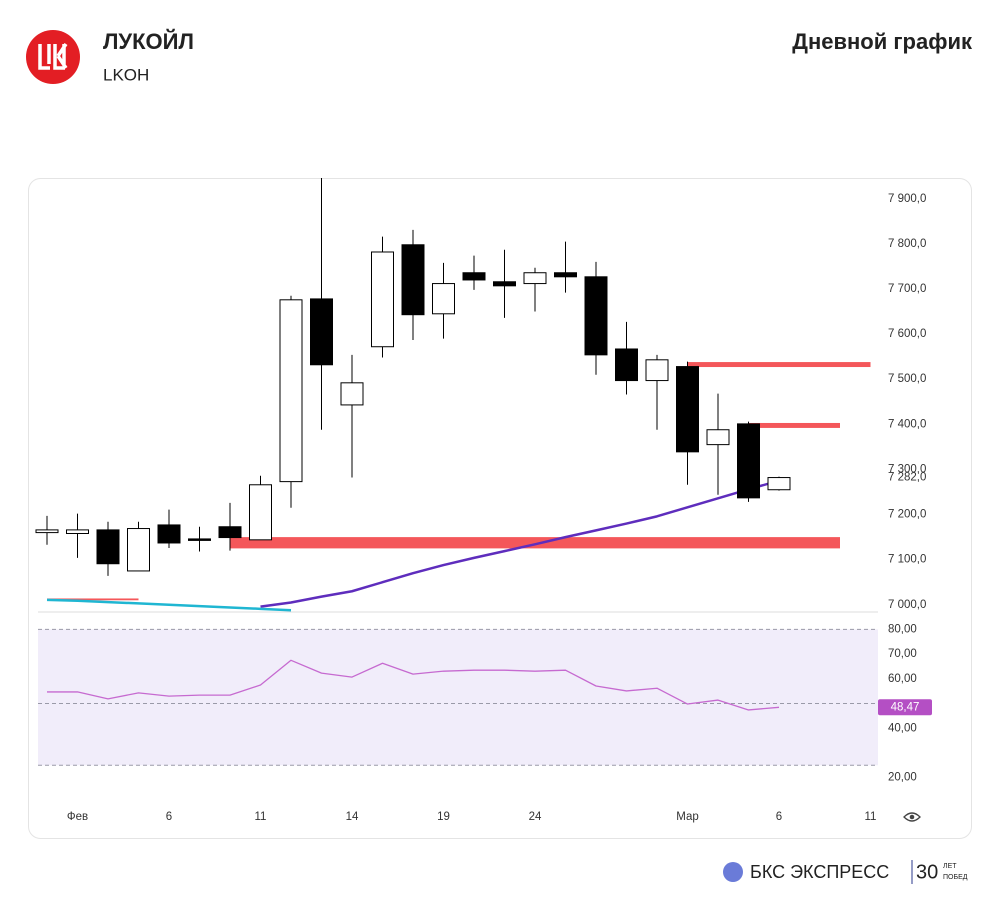  What do you see at coordinates (907, 469) in the screenshot?
I see `y-tick-label: 7 300,0` at bounding box center [907, 469].